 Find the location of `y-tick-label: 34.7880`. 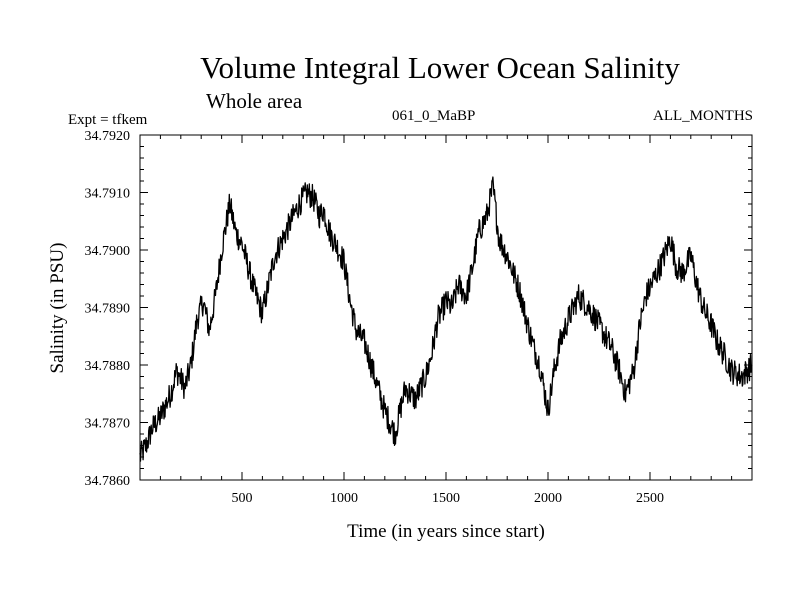

y-tick-label: 34.7880 is located at coordinates (108, 366).